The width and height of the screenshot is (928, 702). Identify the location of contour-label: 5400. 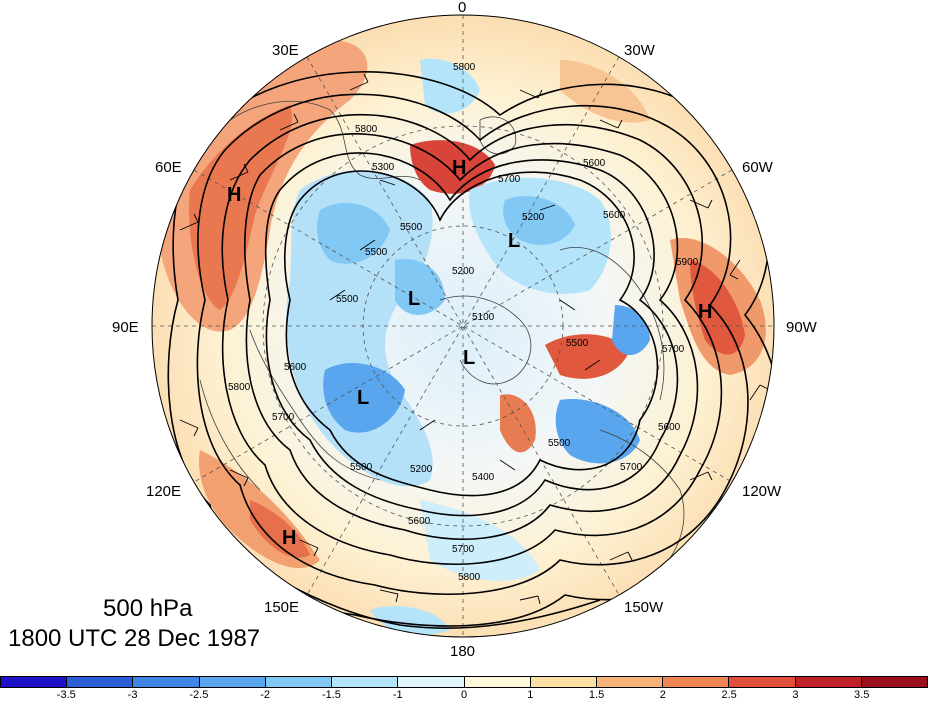
(483, 477).